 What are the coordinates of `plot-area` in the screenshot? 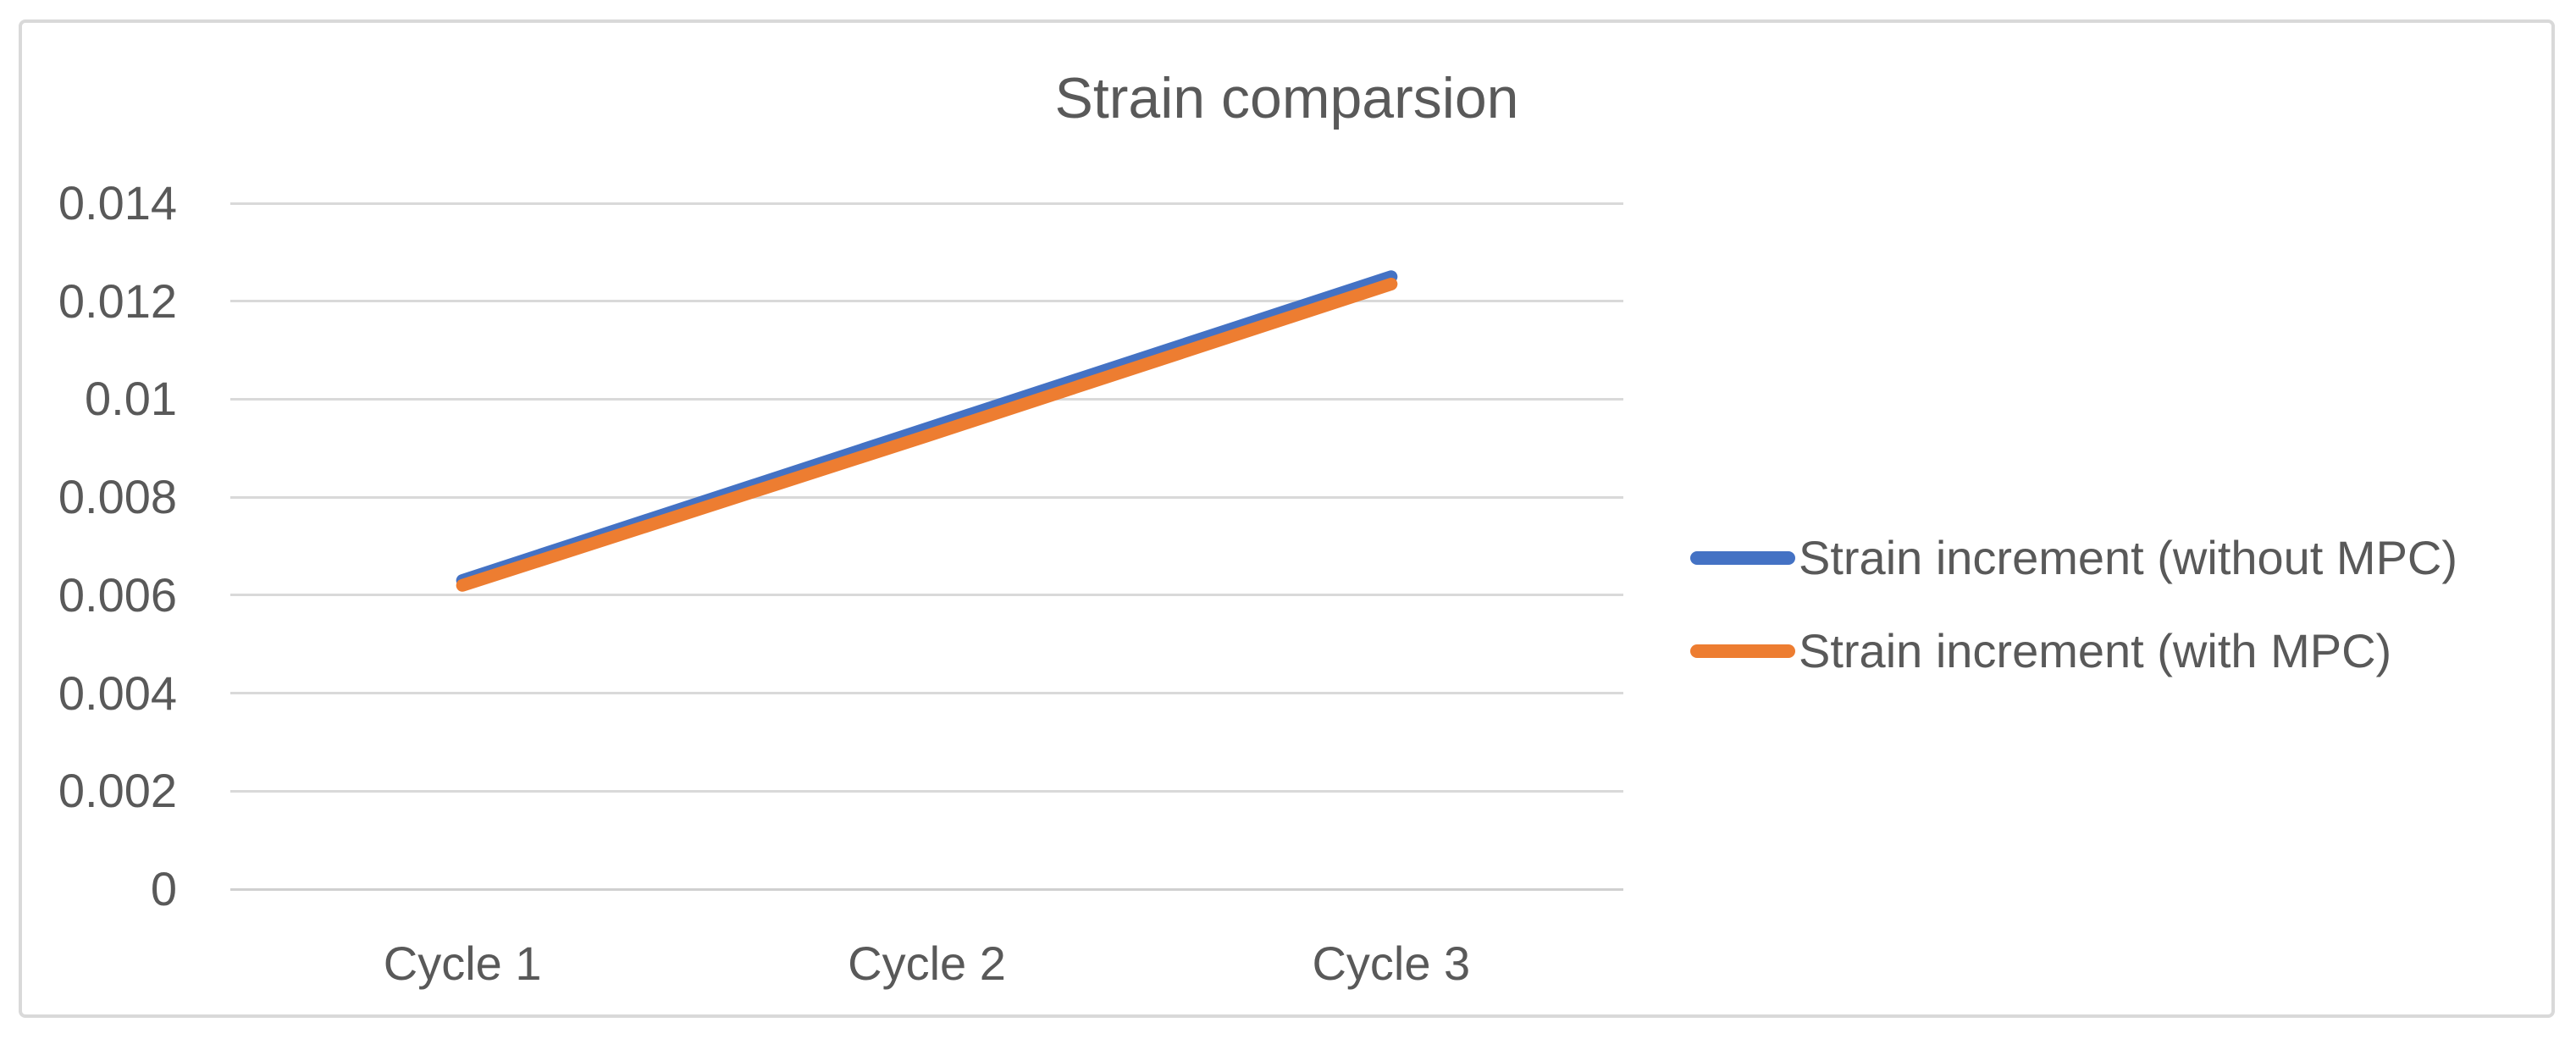 It's located at (927, 431).